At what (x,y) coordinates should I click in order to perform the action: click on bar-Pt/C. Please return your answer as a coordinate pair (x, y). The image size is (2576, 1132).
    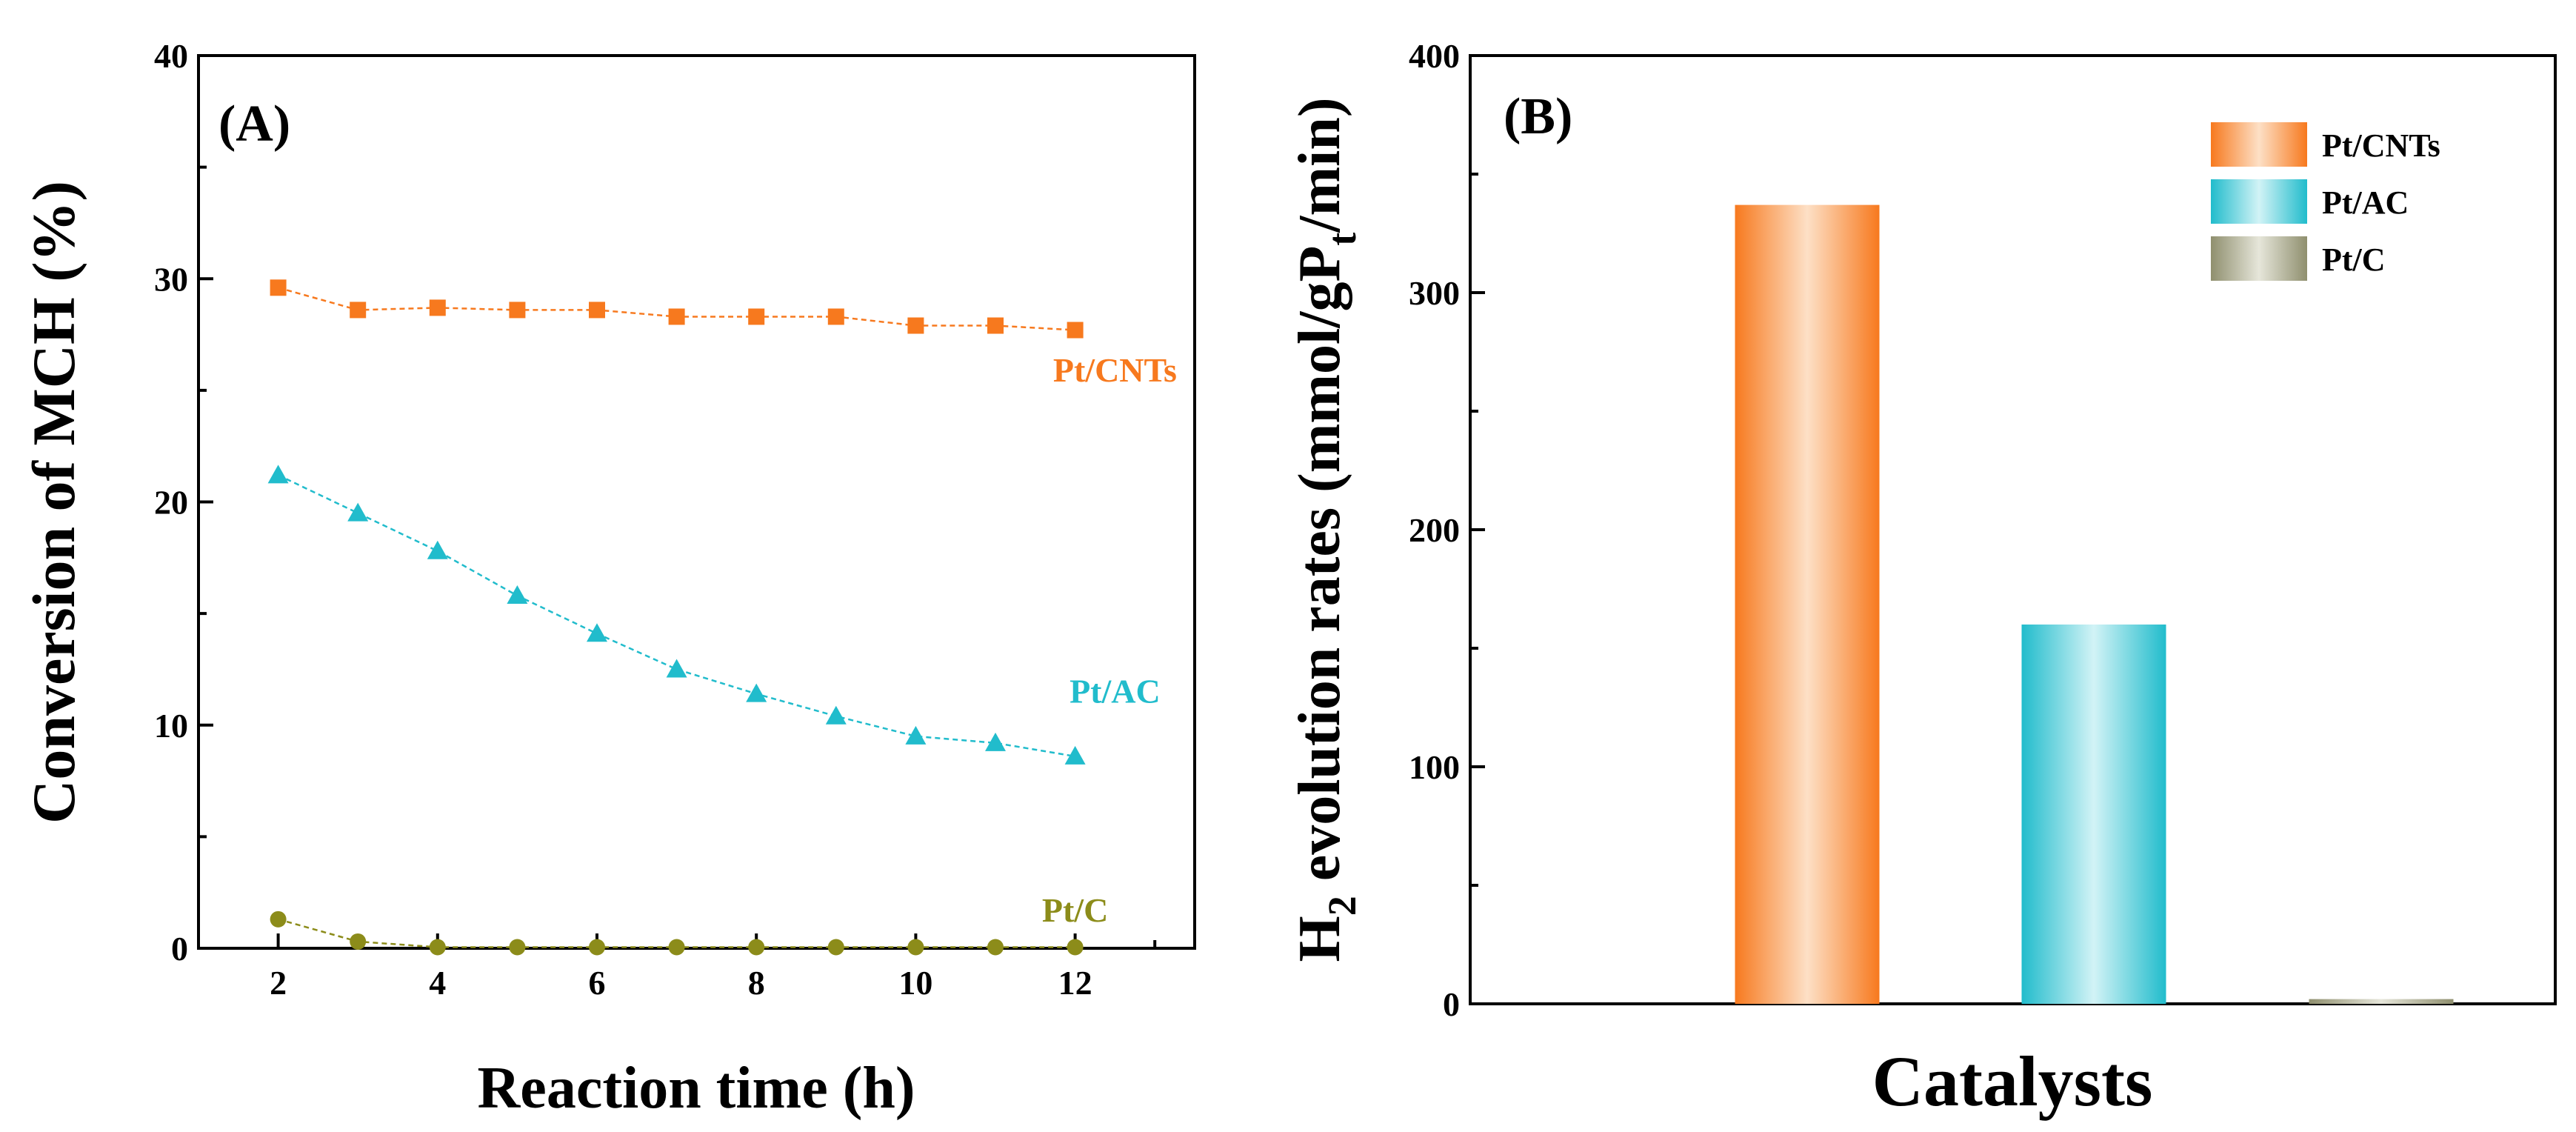
    Looking at the image, I should click on (2381, 1002).